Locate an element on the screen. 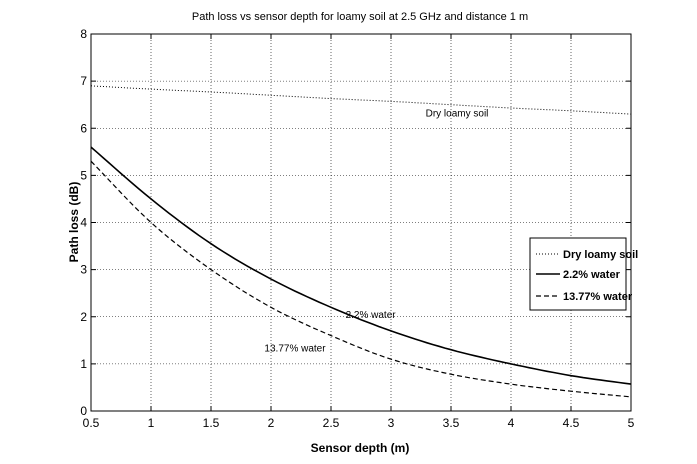 This screenshot has height=464, width=697. annotation-0: Dry loamy soil is located at coordinates (457, 113).